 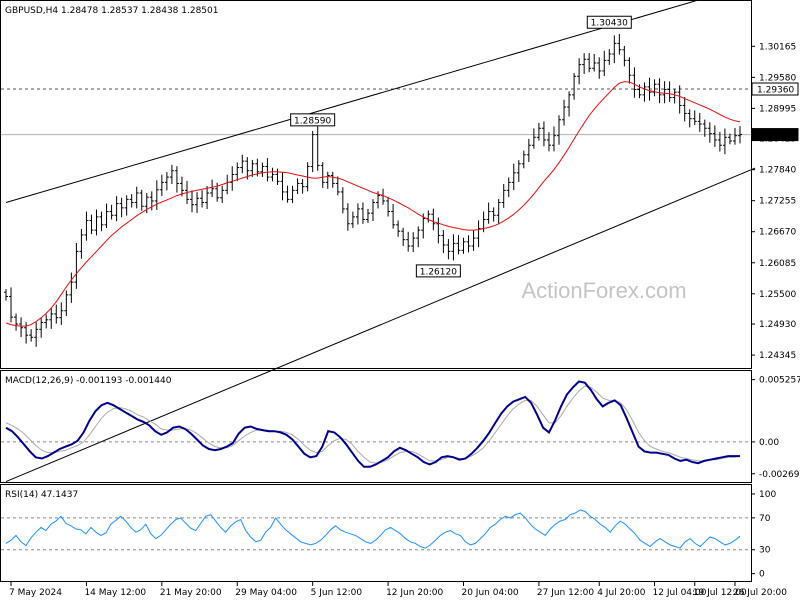 I want to click on price-axis-tick: 1.29580, so click(x=777, y=78).